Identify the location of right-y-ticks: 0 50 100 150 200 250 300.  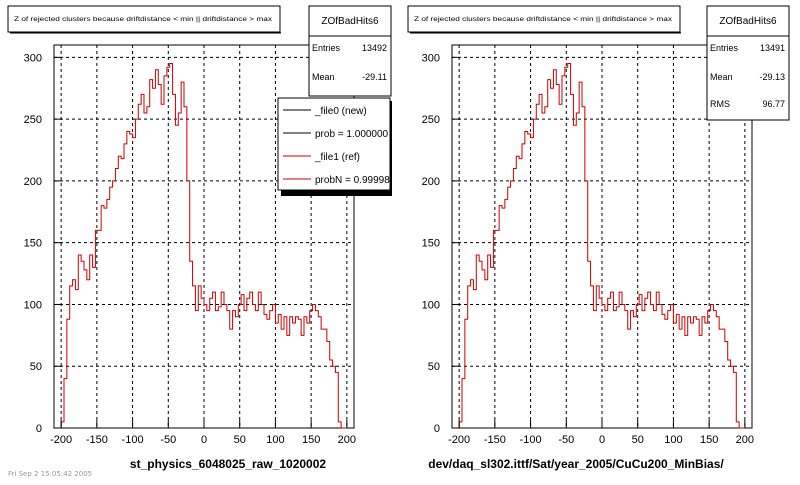
(441, 243).